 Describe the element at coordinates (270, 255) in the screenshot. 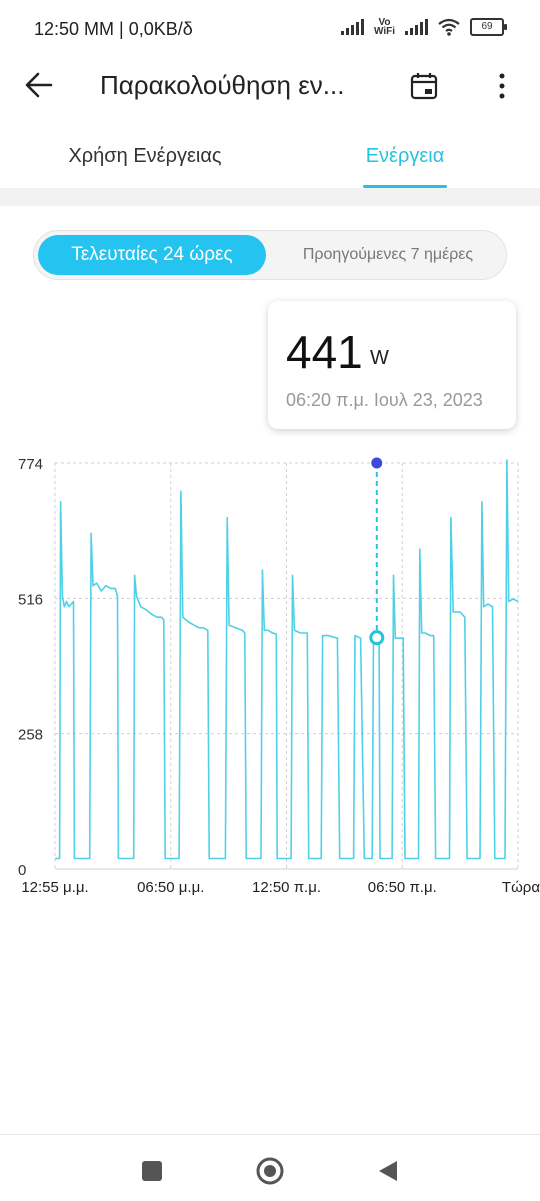

I see `range-selector: Τελευταίες 24 ώρες Προηγούμενες 7 ημέρες` at that location.